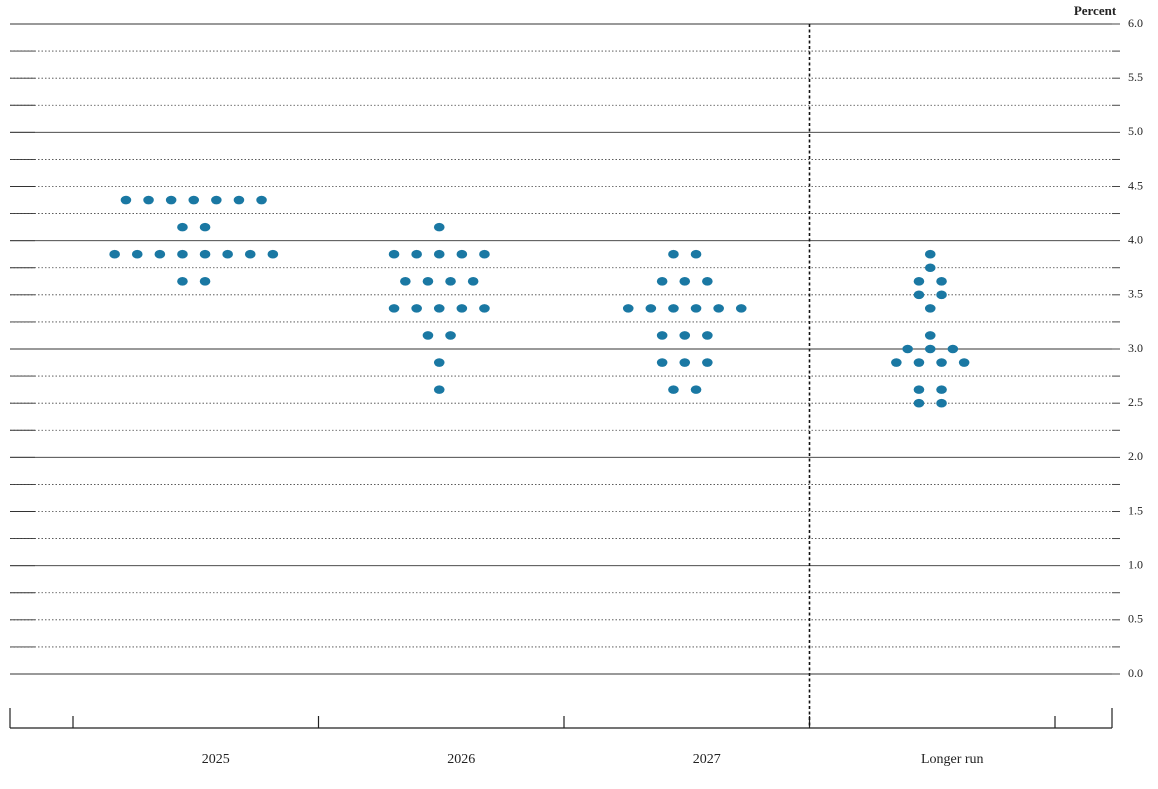  I want to click on y-tick-label: 1.0, so click(1135, 564).